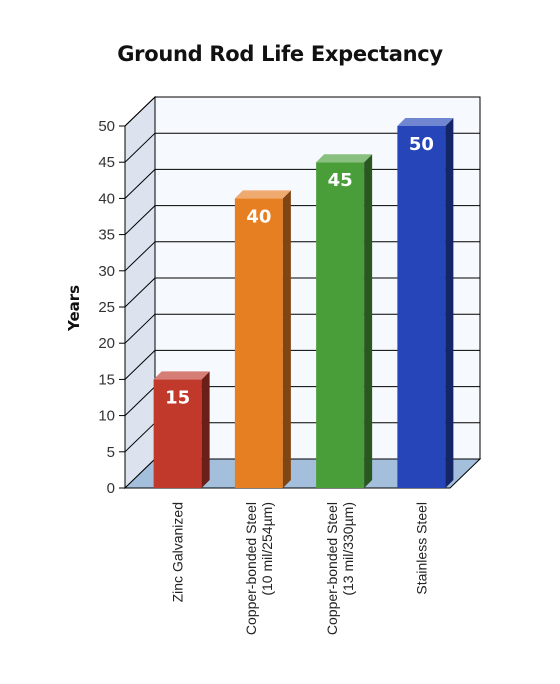 The width and height of the screenshot is (560, 684). I want to click on bar: 40, so click(262, 339).